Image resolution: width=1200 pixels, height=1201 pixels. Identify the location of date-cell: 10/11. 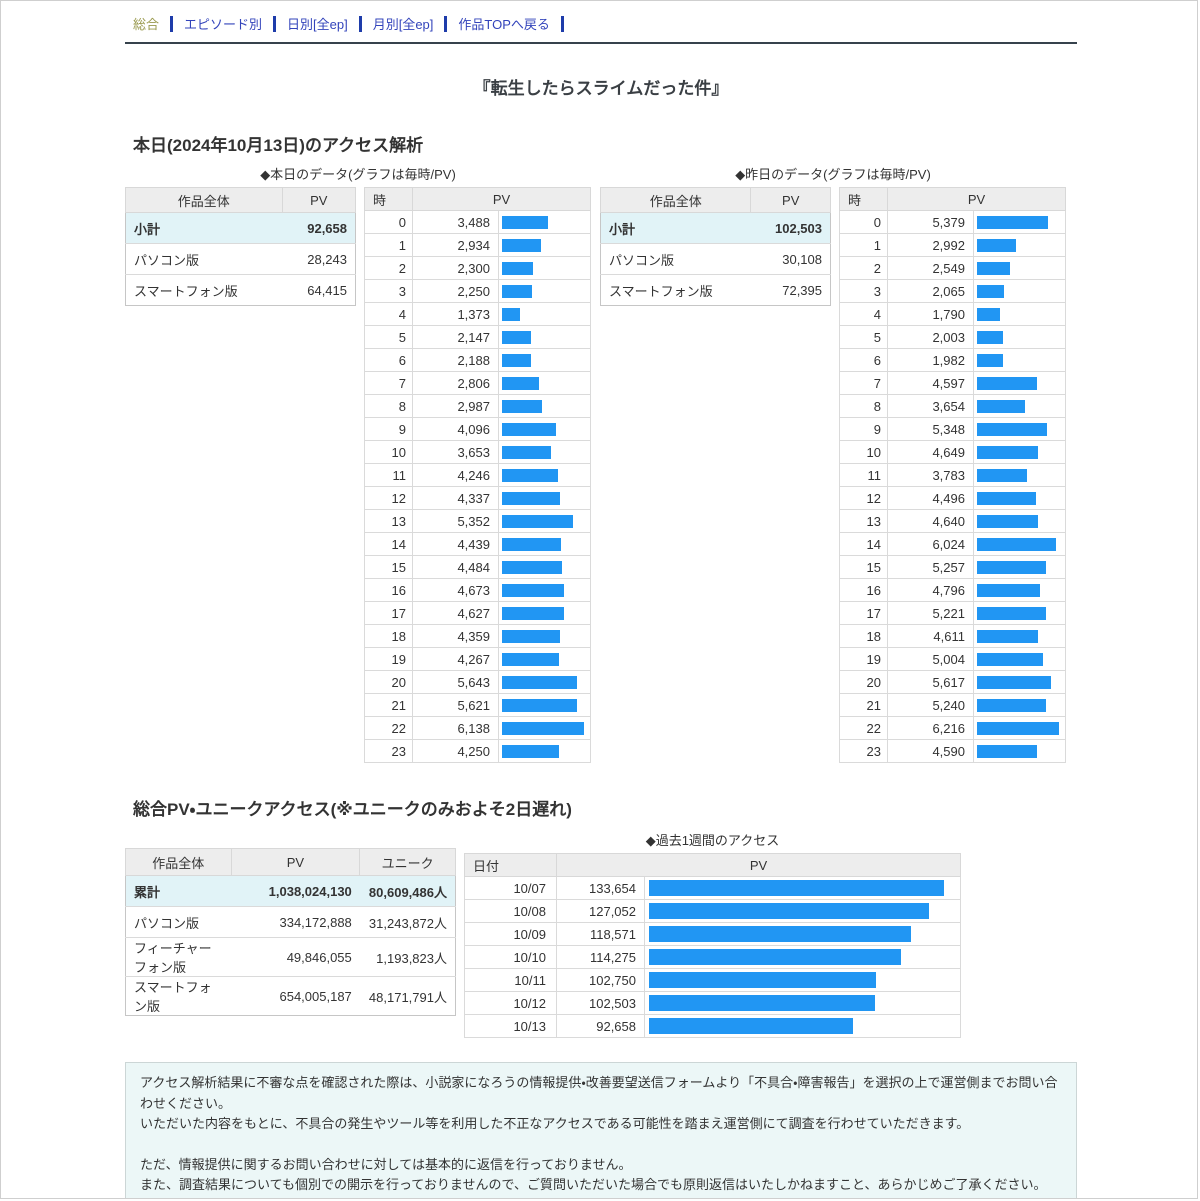
(510, 980).